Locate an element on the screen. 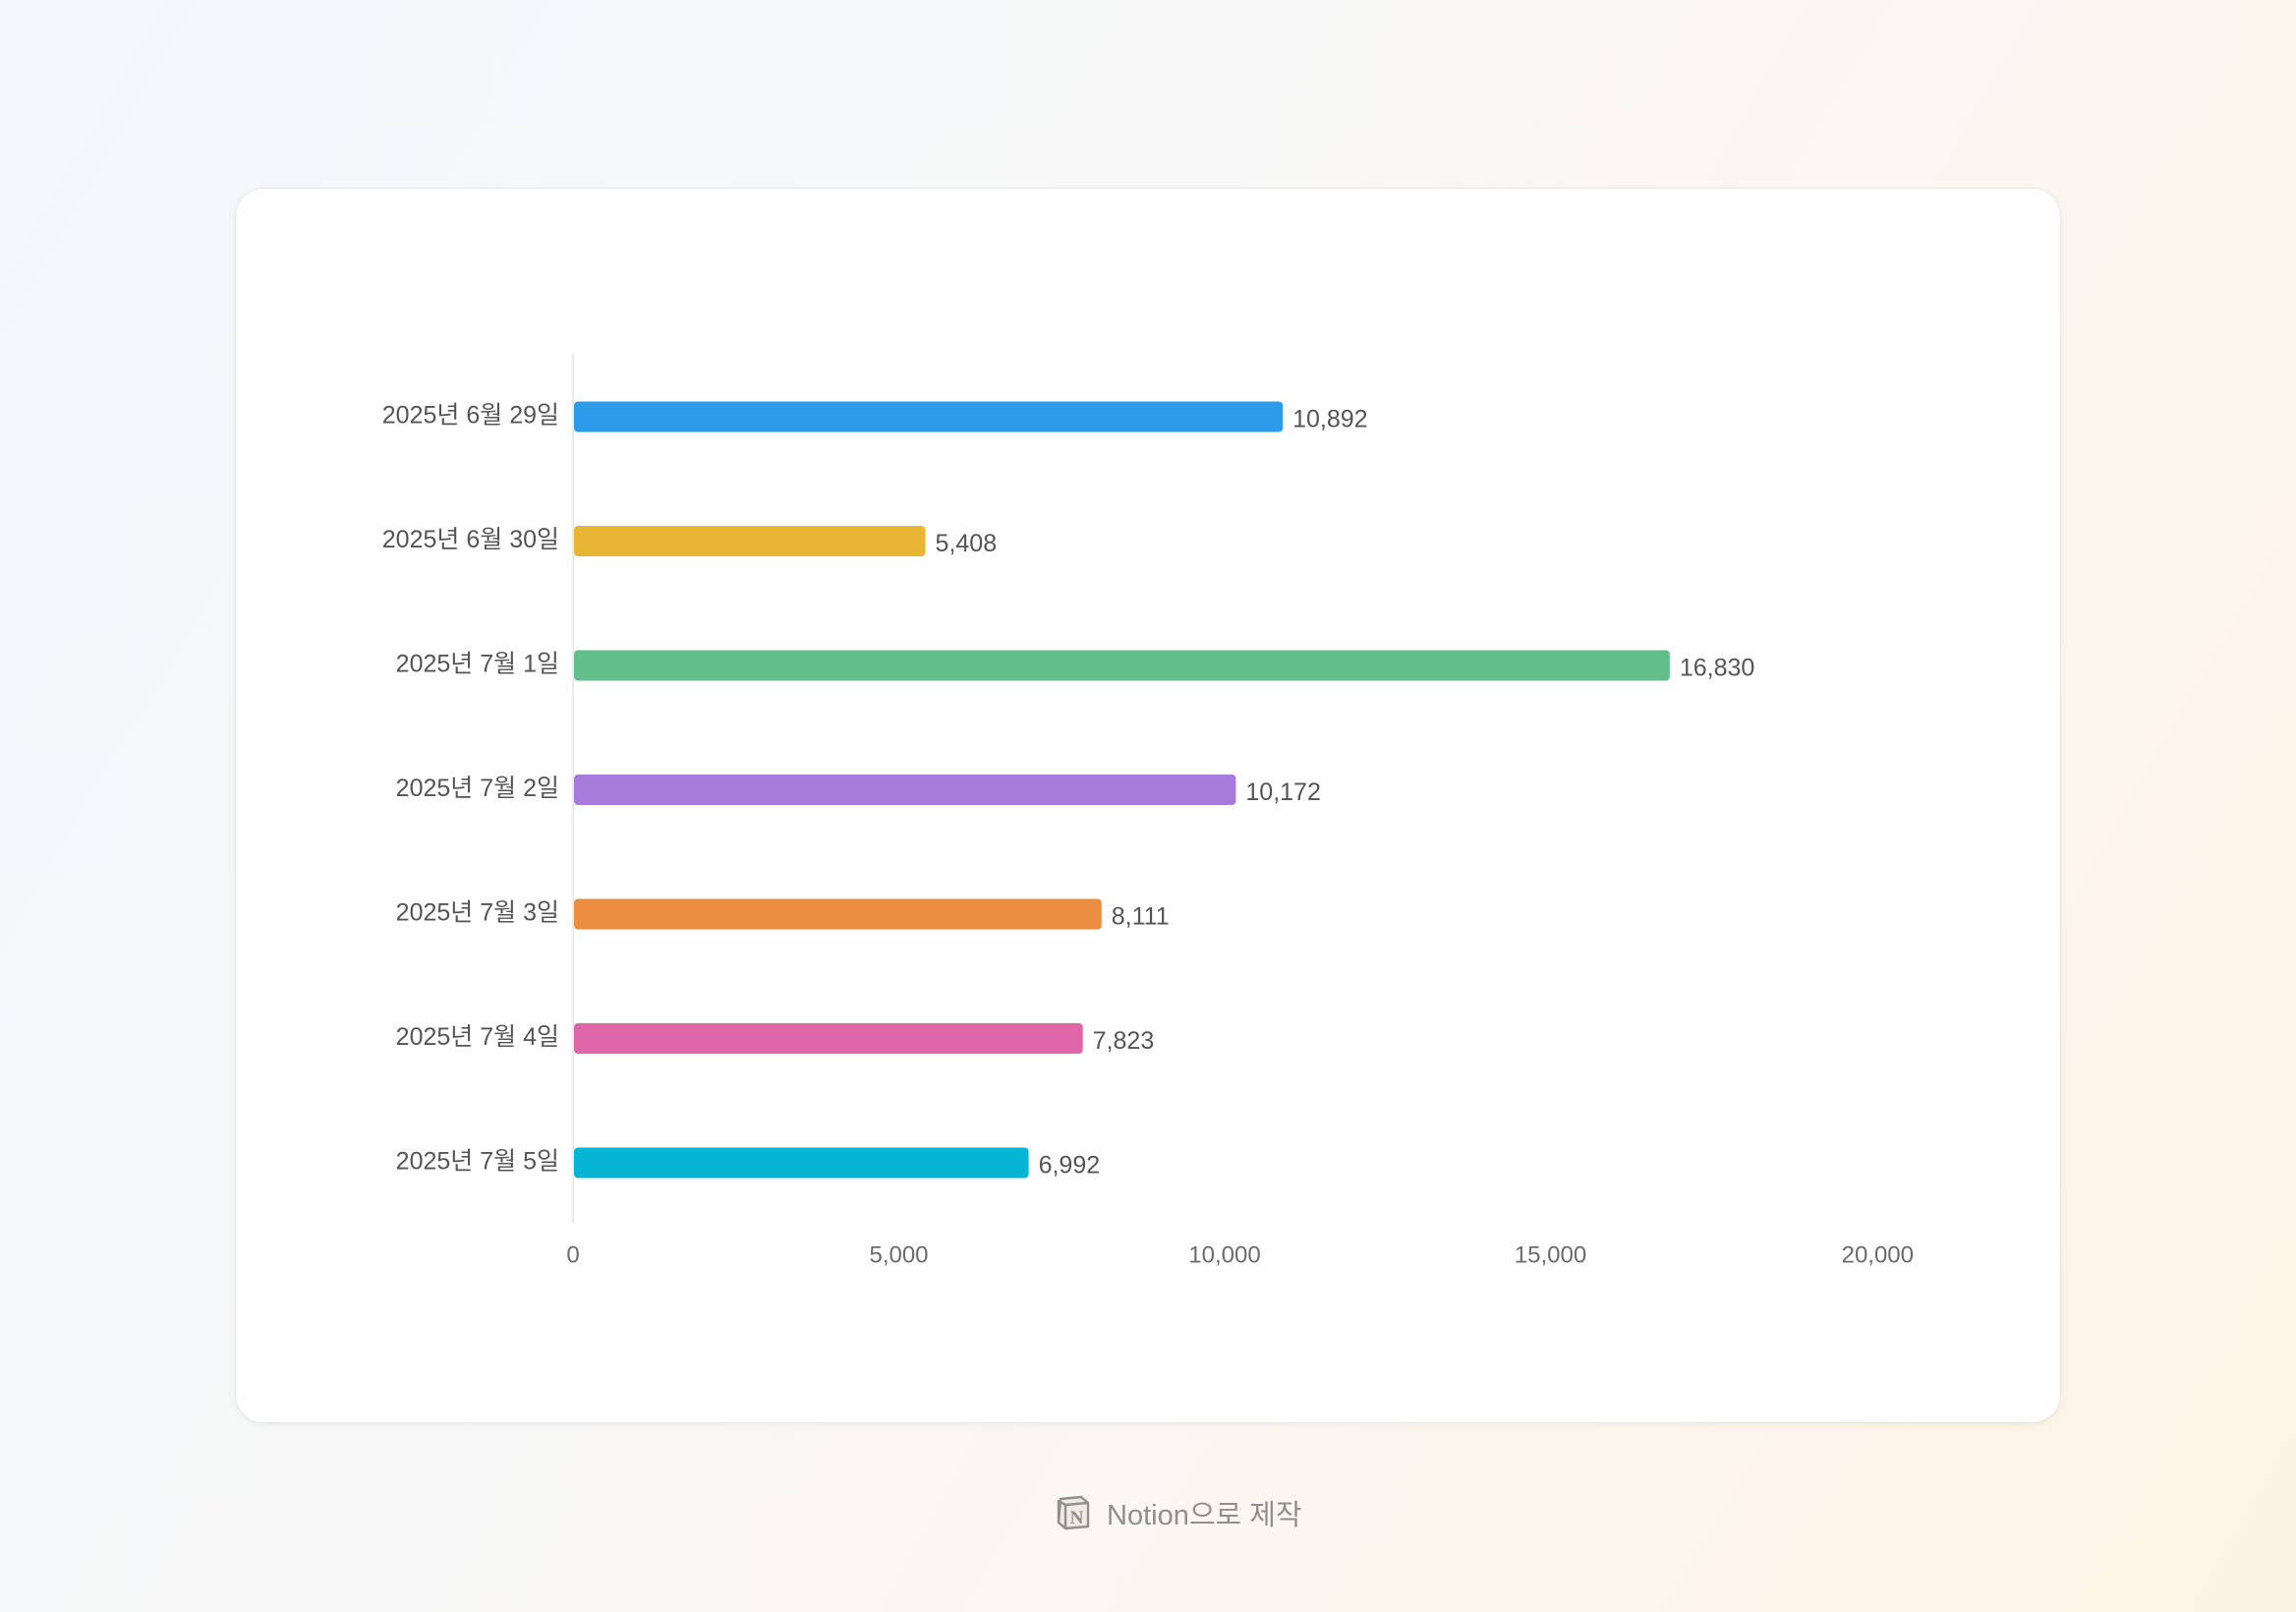 This screenshot has height=1612, width=2296. made-with-notion-footer: N Notion으로 제작 is located at coordinates (1178, 1513).